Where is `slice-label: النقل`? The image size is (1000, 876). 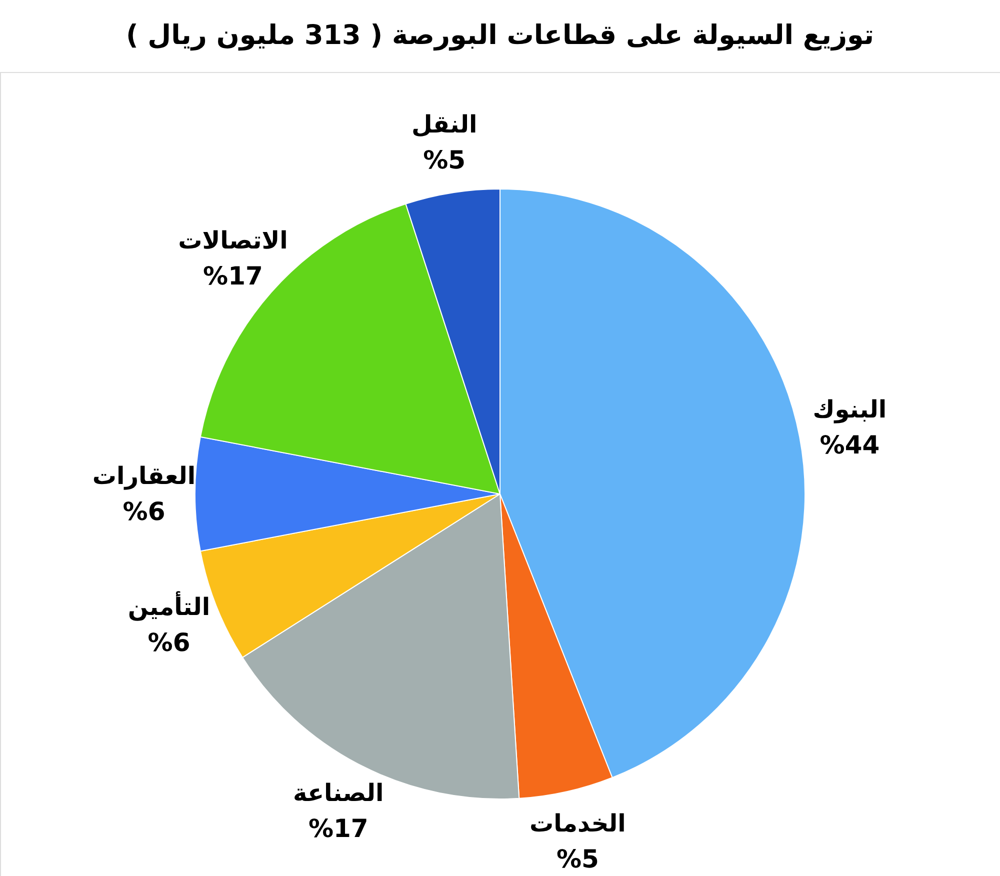 slice-label: النقل is located at coordinates (444, 124).